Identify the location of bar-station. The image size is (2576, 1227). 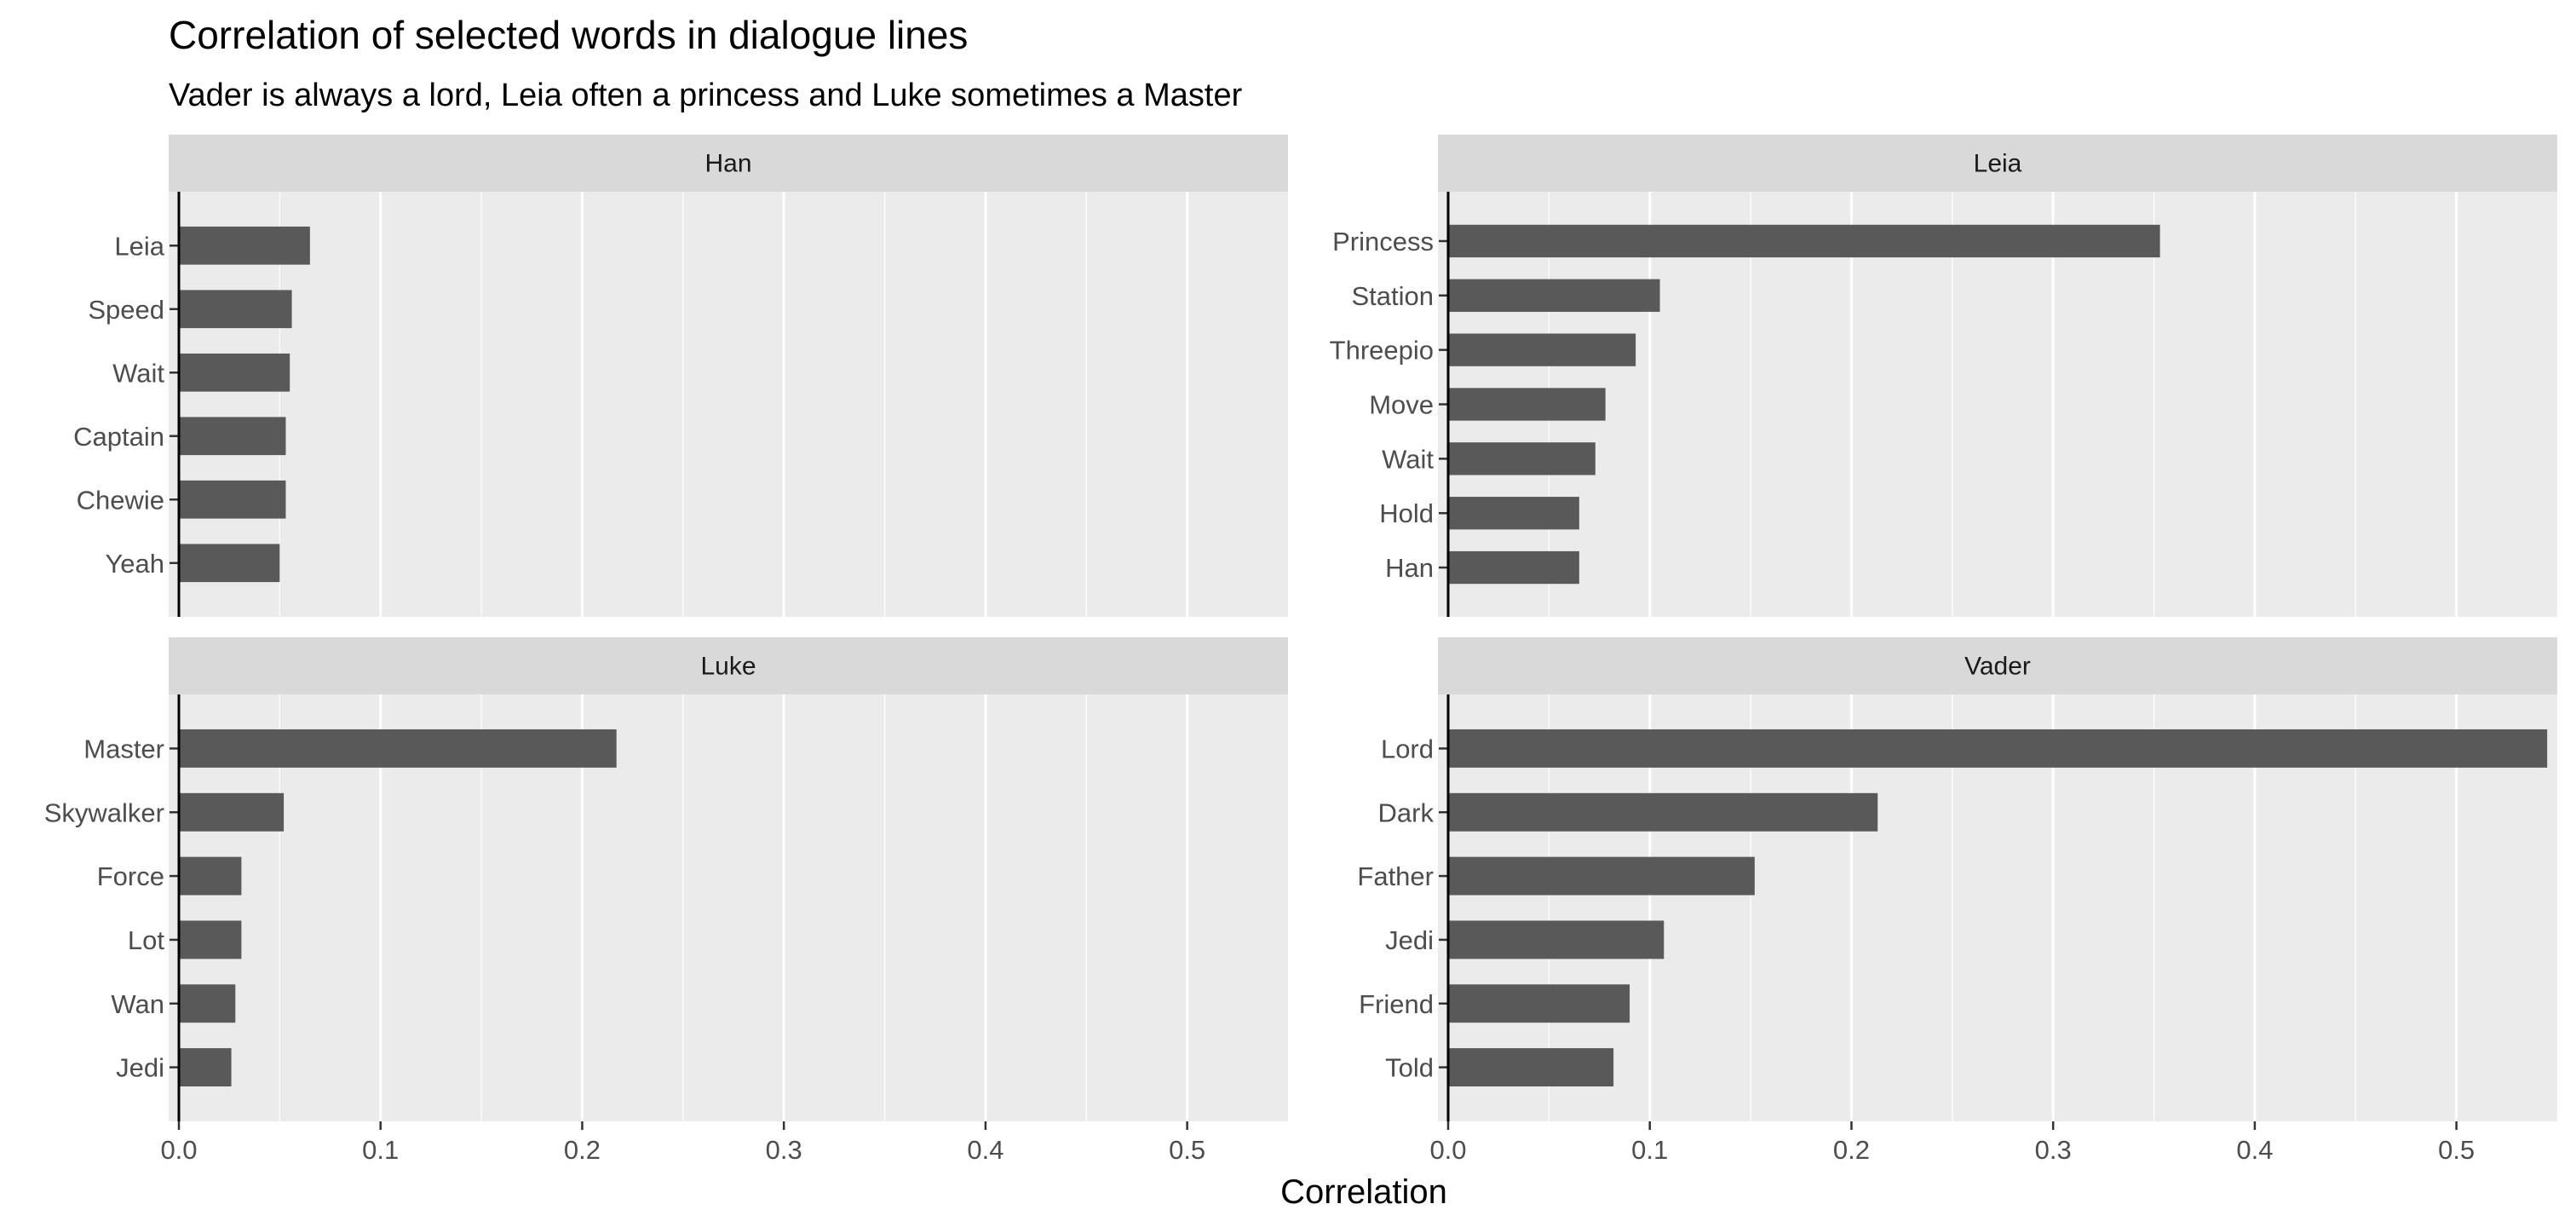
(1554, 295).